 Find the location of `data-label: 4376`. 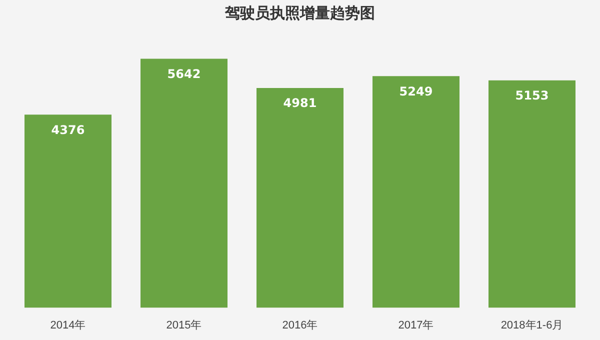

data-label: 4376 is located at coordinates (68, 129).